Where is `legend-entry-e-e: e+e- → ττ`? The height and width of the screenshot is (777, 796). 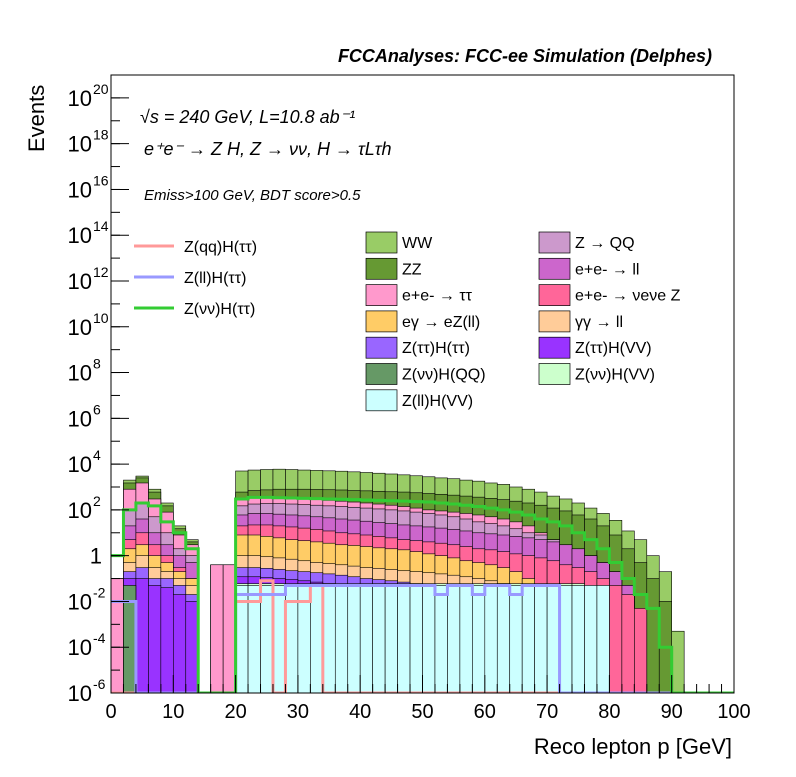 legend-entry-e-e: e+e- → ττ is located at coordinates (419, 295).